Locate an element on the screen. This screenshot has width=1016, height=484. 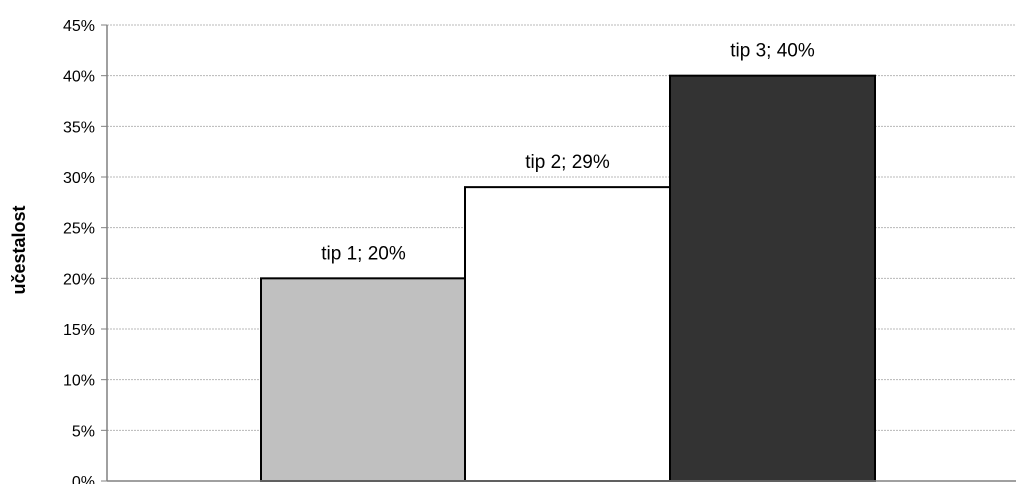
y-tick-label: 25% is located at coordinates (79, 229).